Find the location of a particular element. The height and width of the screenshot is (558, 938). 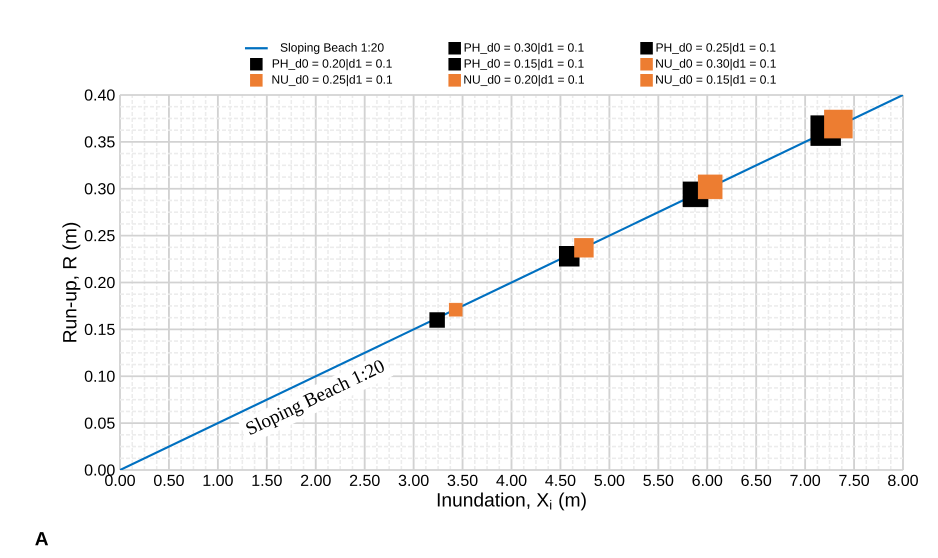

x-tick-label: 7.00 is located at coordinates (805, 480).